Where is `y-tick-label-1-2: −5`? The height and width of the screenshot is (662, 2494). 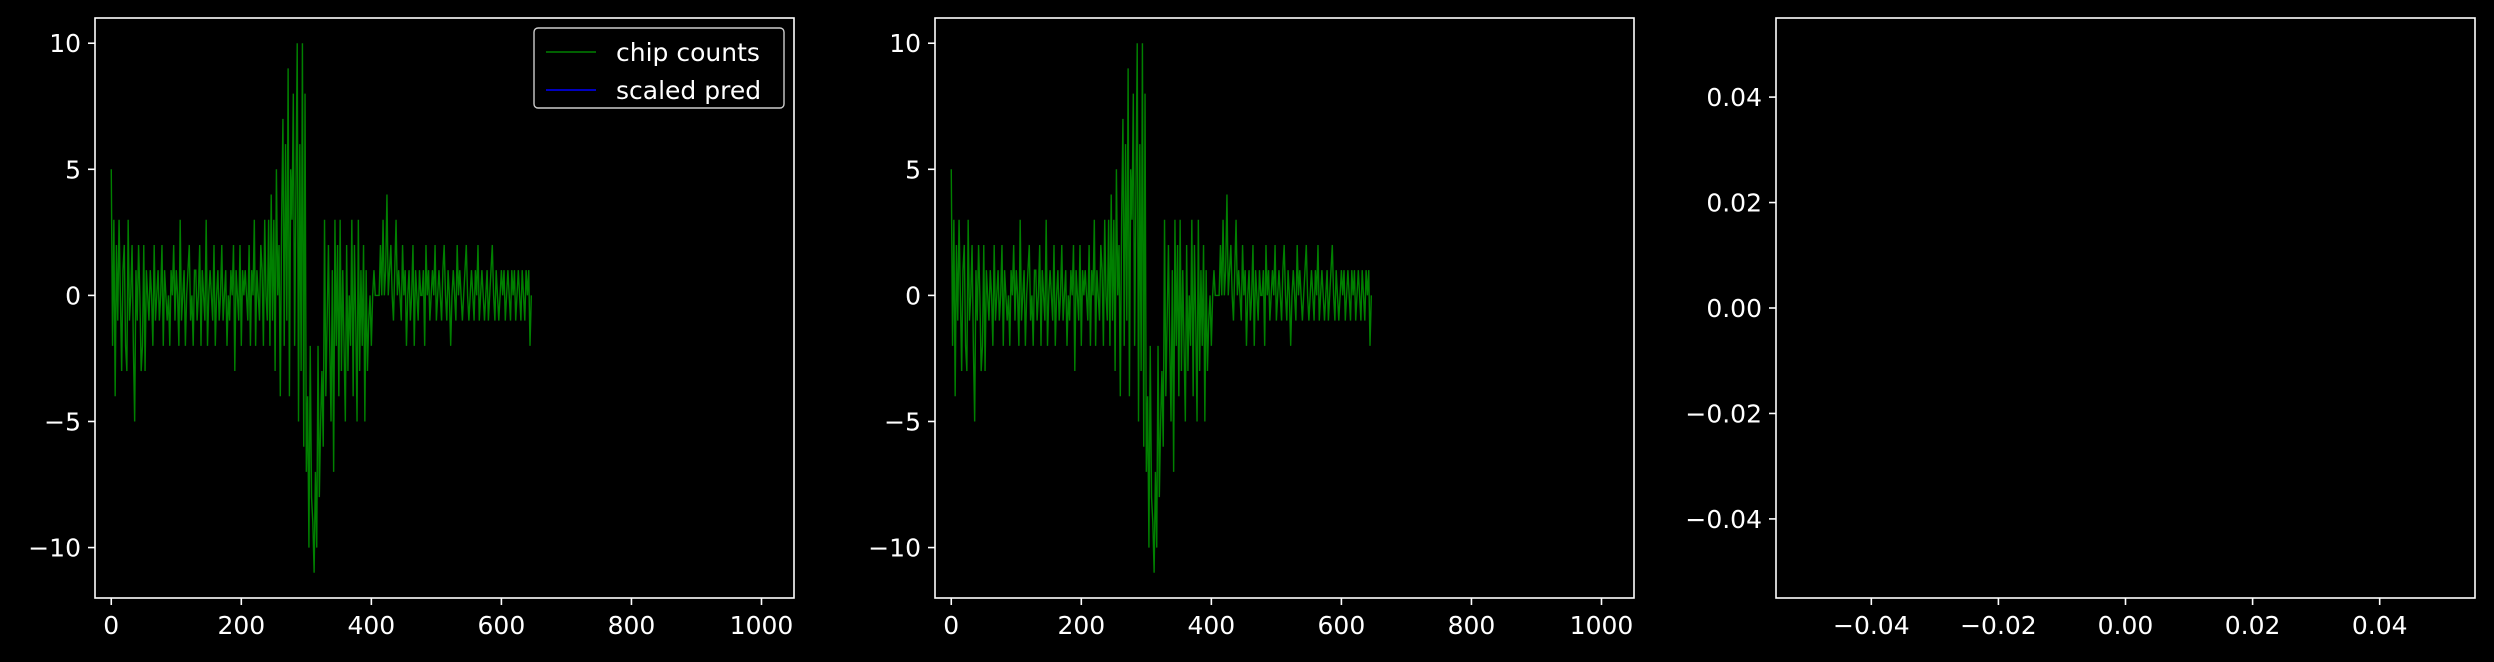
y-tick-label-1-2: −5 is located at coordinates (62, 421).